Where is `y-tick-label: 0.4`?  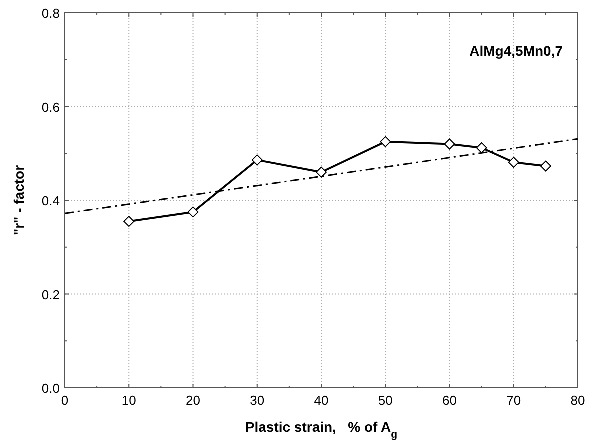
y-tick-label: 0.4 is located at coordinates (51, 201).